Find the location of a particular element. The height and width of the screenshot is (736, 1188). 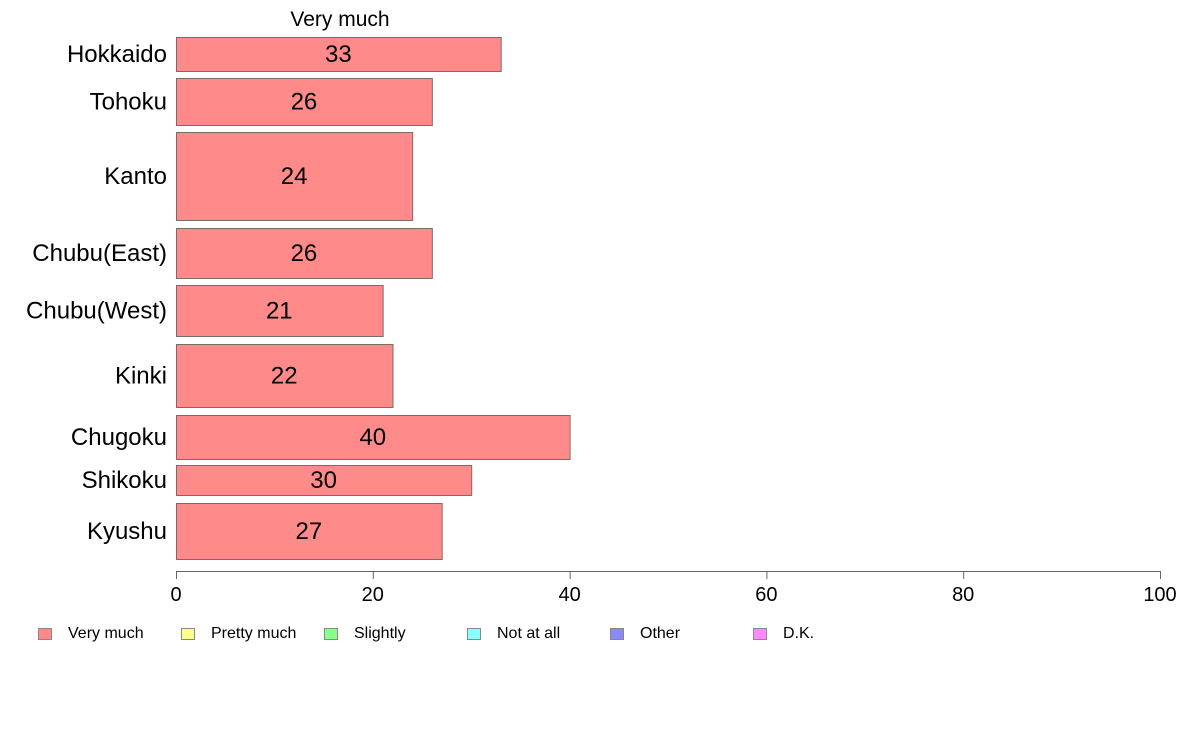

x-tick-label: 40 is located at coordinates (569, 595).